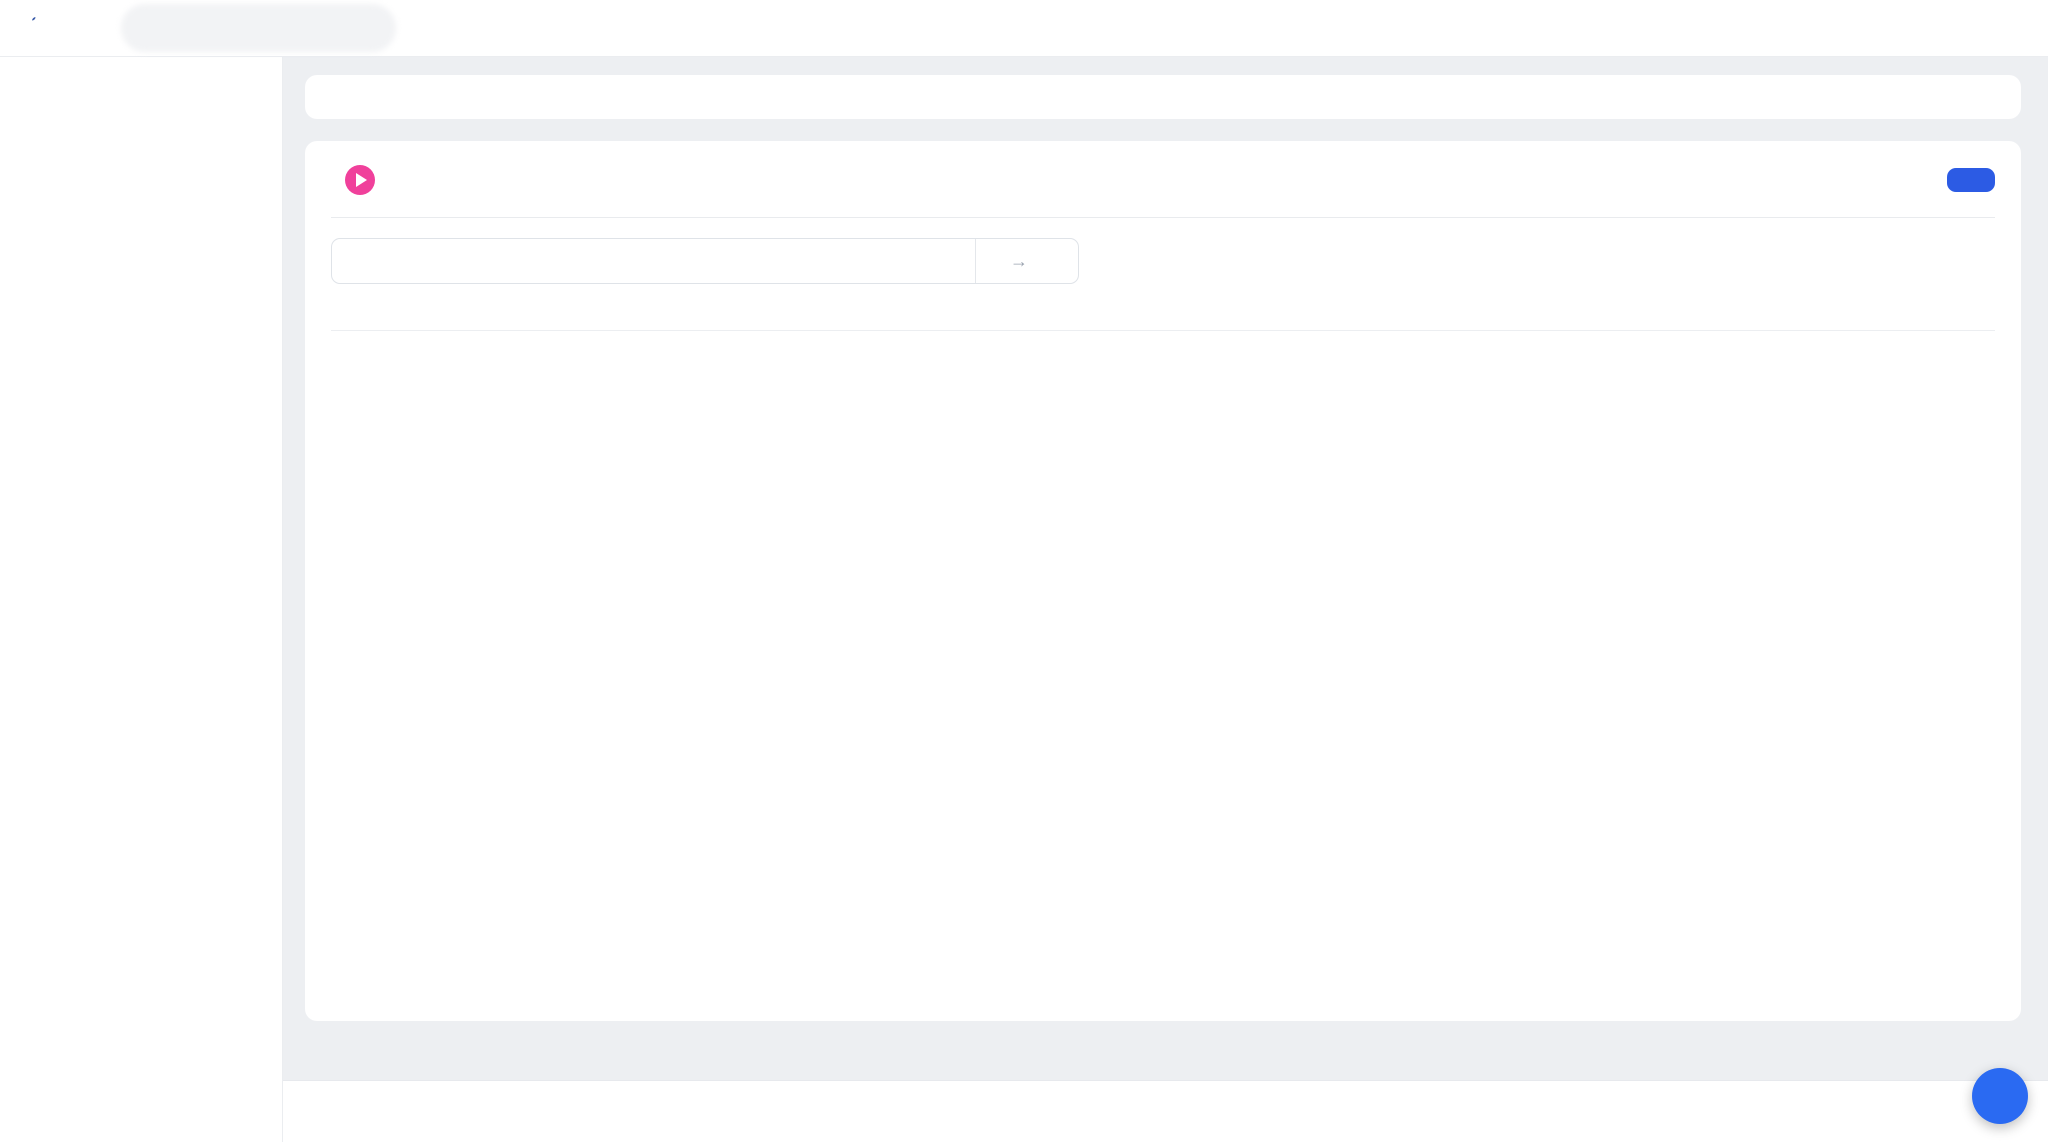 This screenshot has height=1142, width=2048. What do you see at coordinates (1163, 318) in the screenshot?
I see `table-header` at bounding box center [1163, 318].